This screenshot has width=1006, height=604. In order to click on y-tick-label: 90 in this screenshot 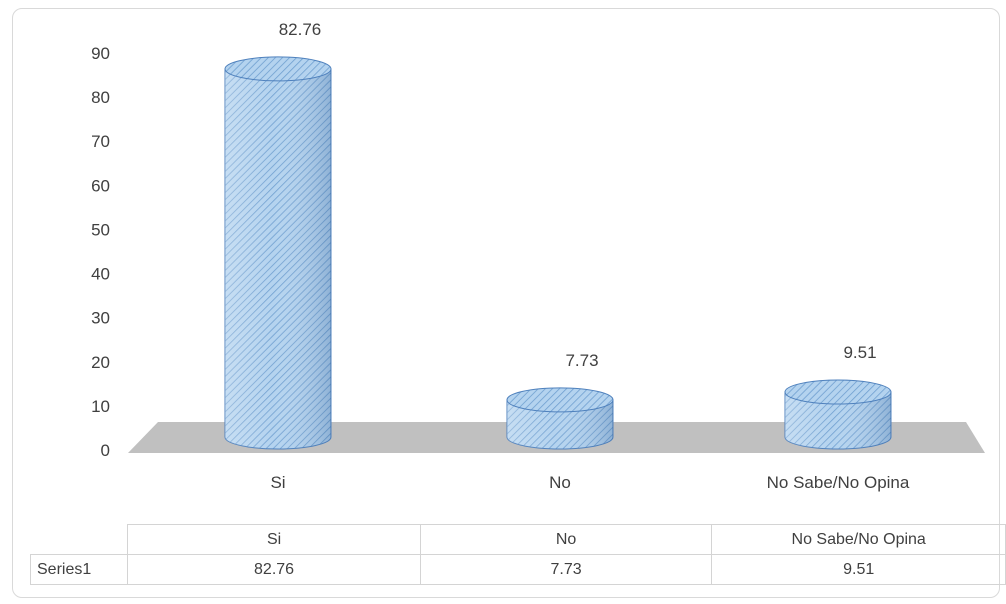, I will do `click(100, 53)`.